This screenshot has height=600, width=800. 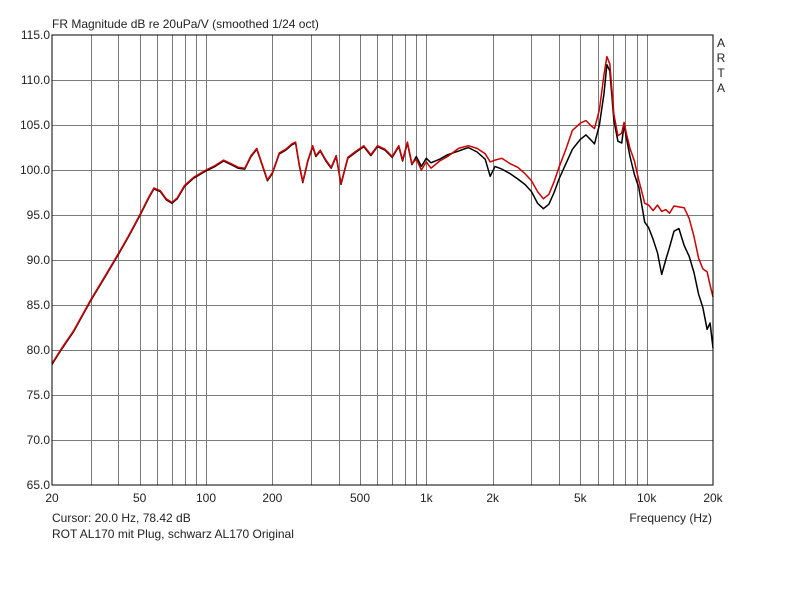 What do you see at coordinates (721, 58) in the screenshot?
I see `watermark-letter: R` at bounding box center [721, 58].